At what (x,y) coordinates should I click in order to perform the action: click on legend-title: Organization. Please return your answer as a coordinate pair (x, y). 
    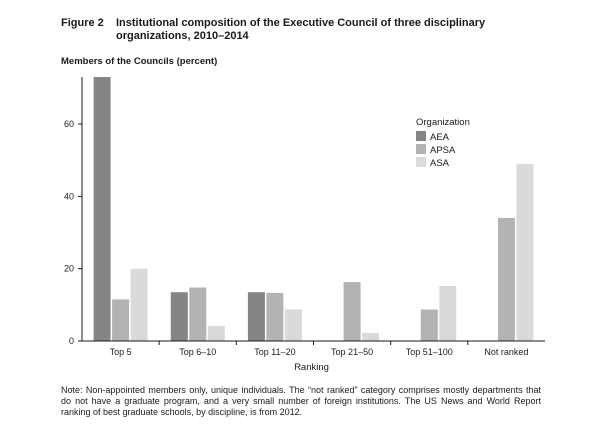
    Looking at the image, I should click on (443, 122).